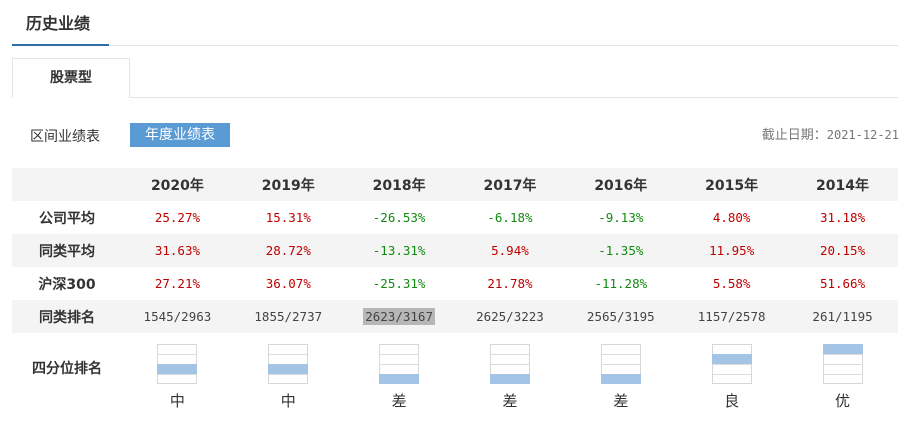 The width and height of the screenshot is (913, 424). What do you see at coordinates (177, 184) in the screenshot?
I see `year-header: 2020年` at bounding box center [177, 184].